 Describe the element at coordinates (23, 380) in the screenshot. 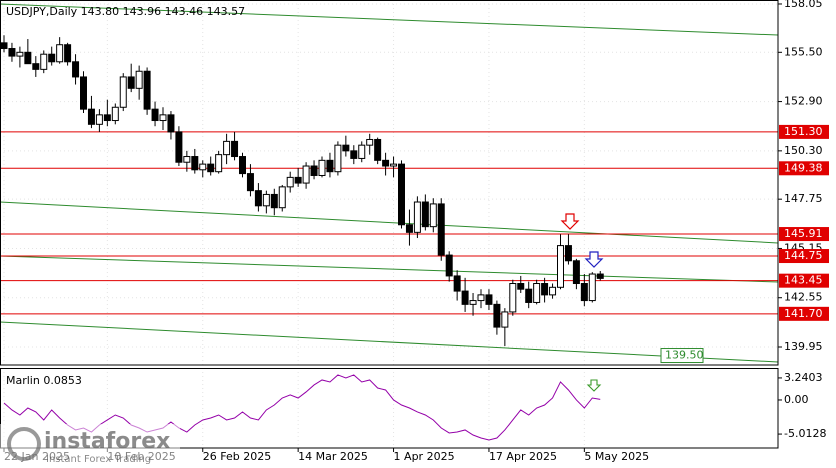

I see `indicator-name: Marlin` at that location.